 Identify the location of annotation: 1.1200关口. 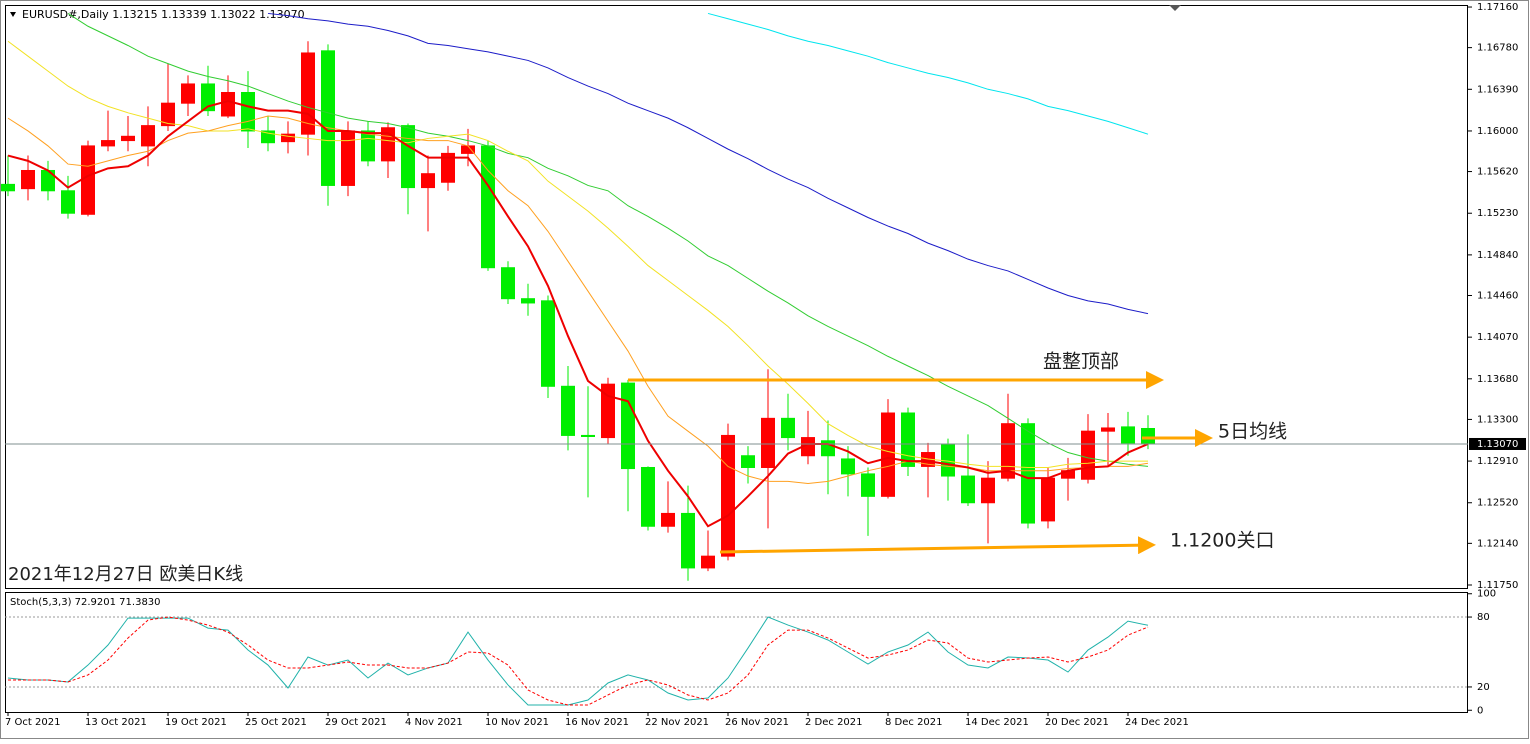
(1222, 541).